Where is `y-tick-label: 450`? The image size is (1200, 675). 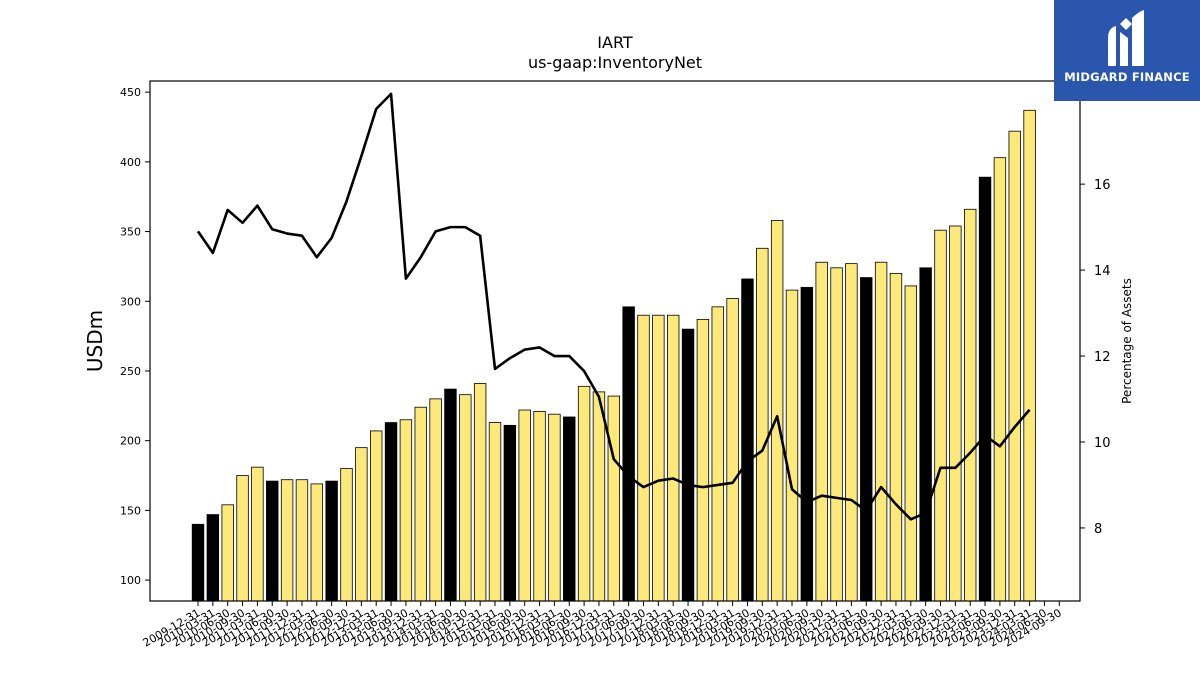
y-tick-label: 450 is located at coordinates (130, 92).